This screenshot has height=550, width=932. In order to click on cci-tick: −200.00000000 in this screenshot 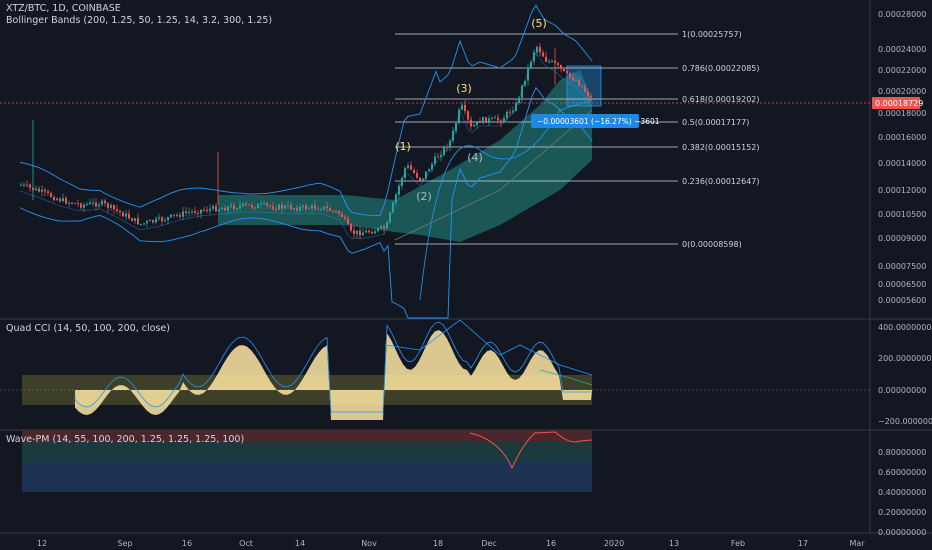, I will do `click(905, 421)`.